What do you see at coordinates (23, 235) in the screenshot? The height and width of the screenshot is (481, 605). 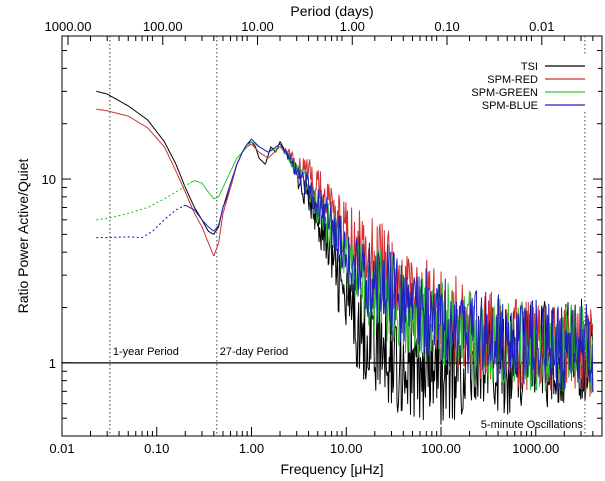 I see `y-axis-title: Ratio Power Active/Quiet` at bounding box center [23, 235].